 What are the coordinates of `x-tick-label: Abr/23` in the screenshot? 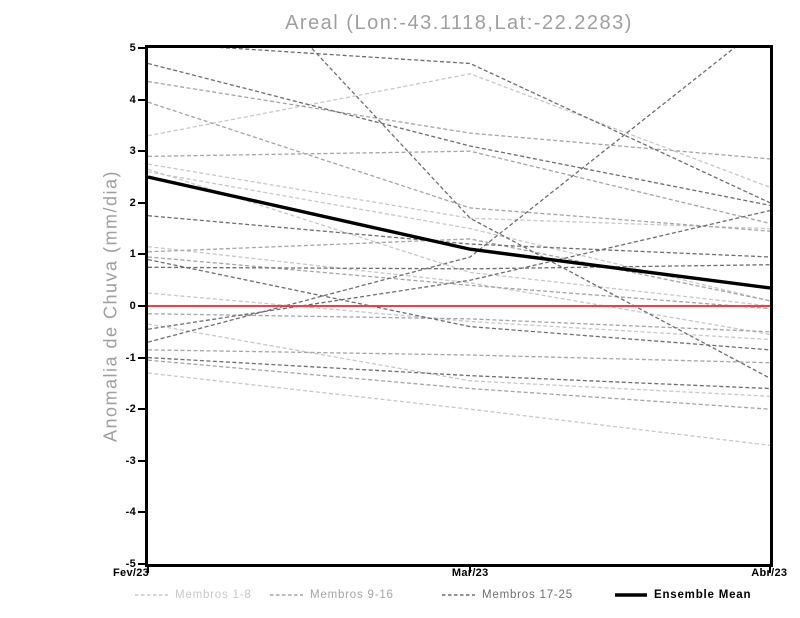 It's located at (769, 573).